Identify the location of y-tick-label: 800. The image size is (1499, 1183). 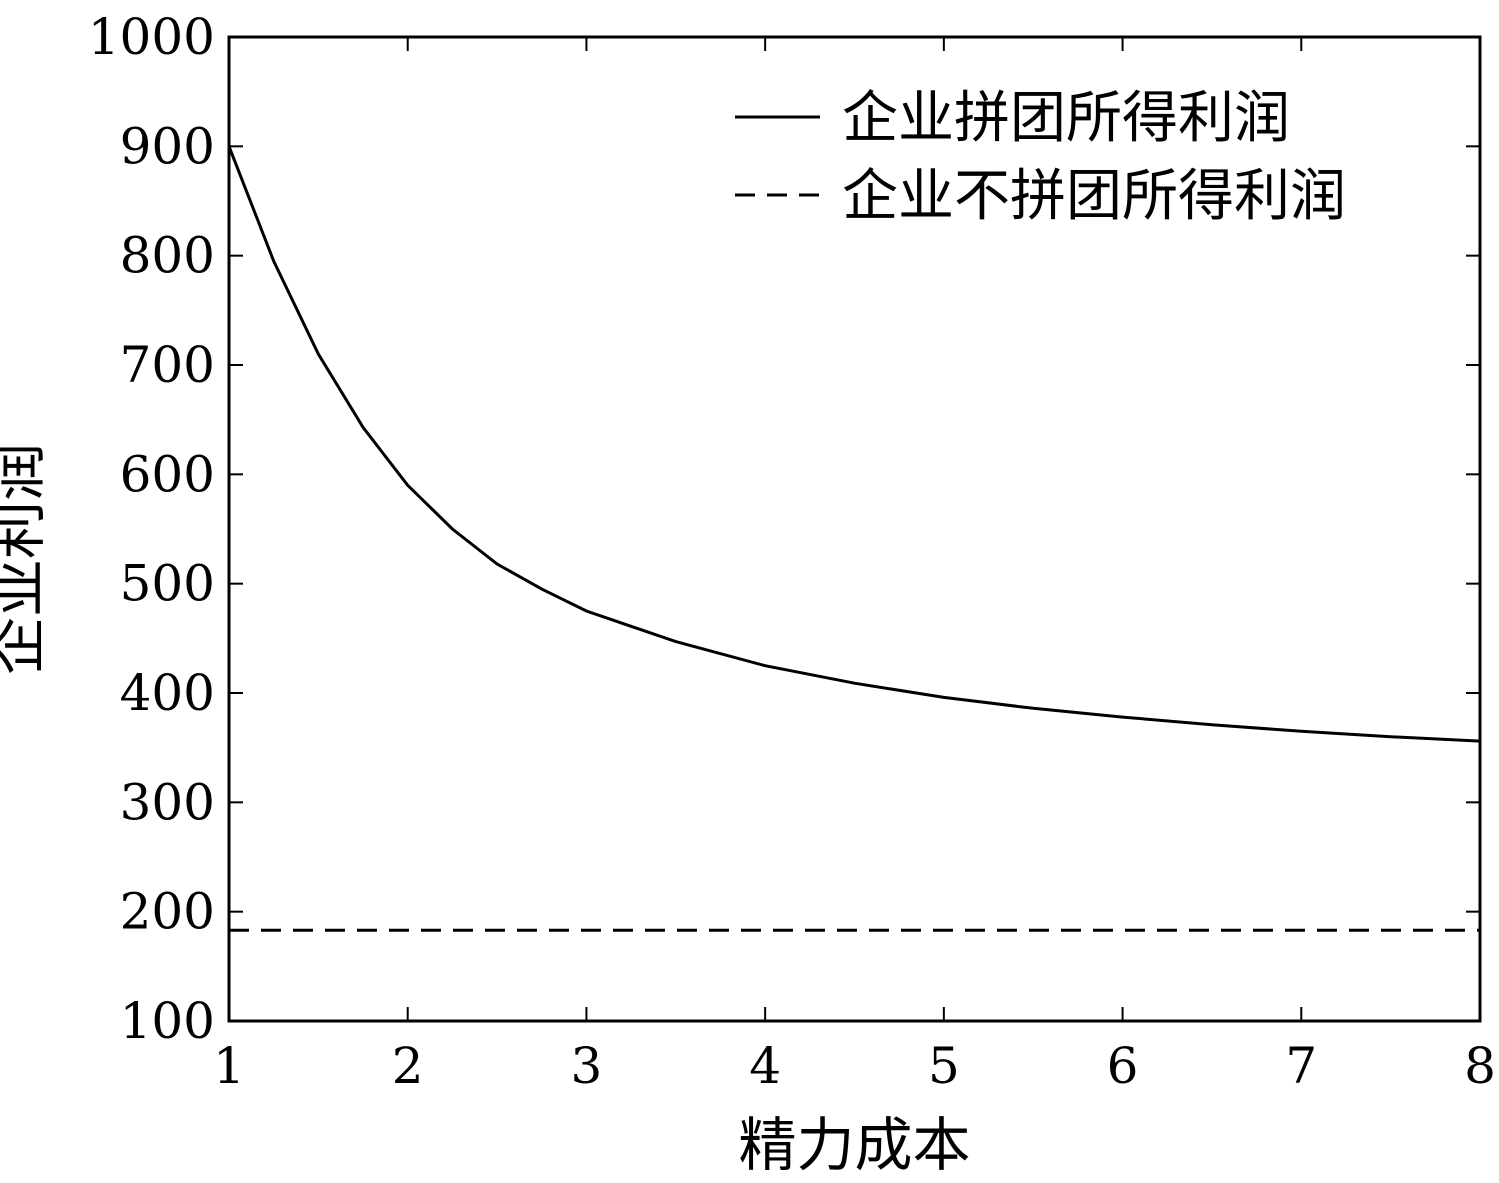
(167, 256).